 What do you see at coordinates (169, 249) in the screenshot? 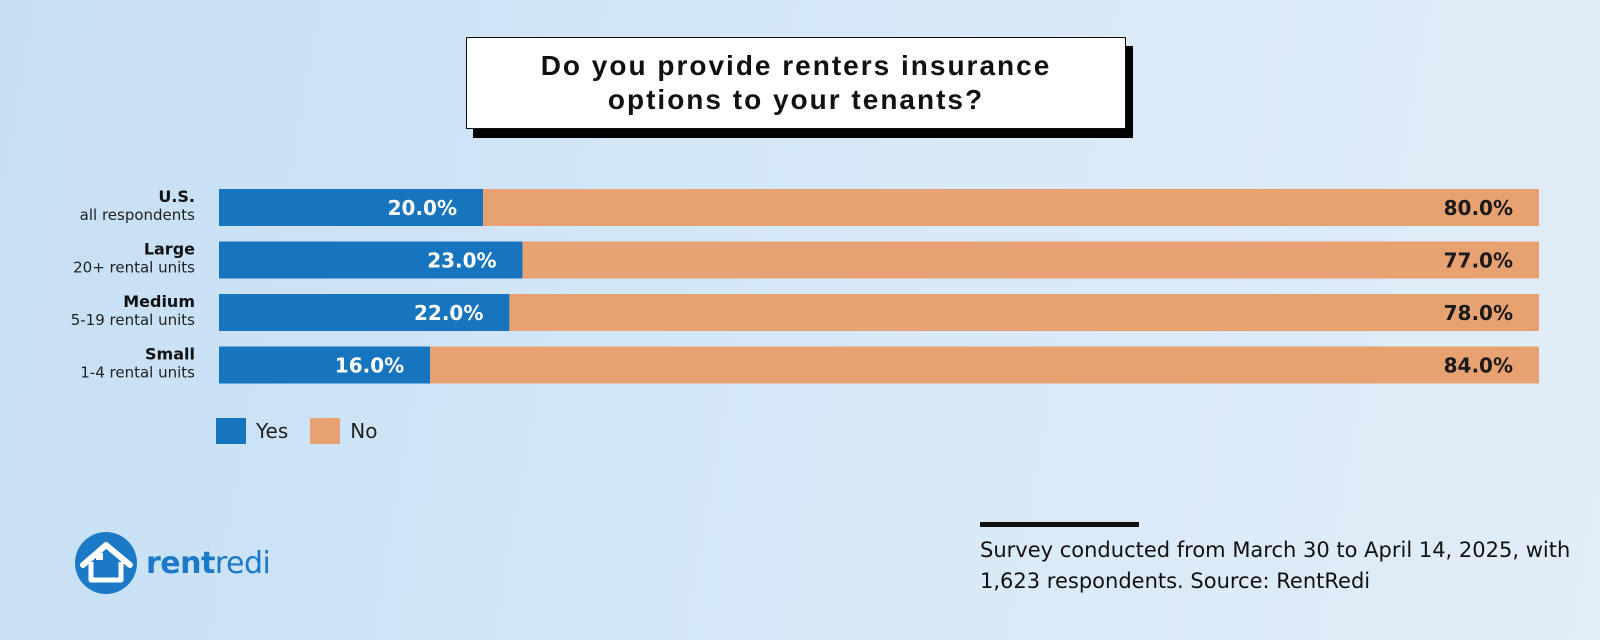
I see `category-label-1: Large` at bounding box center [169, 249].